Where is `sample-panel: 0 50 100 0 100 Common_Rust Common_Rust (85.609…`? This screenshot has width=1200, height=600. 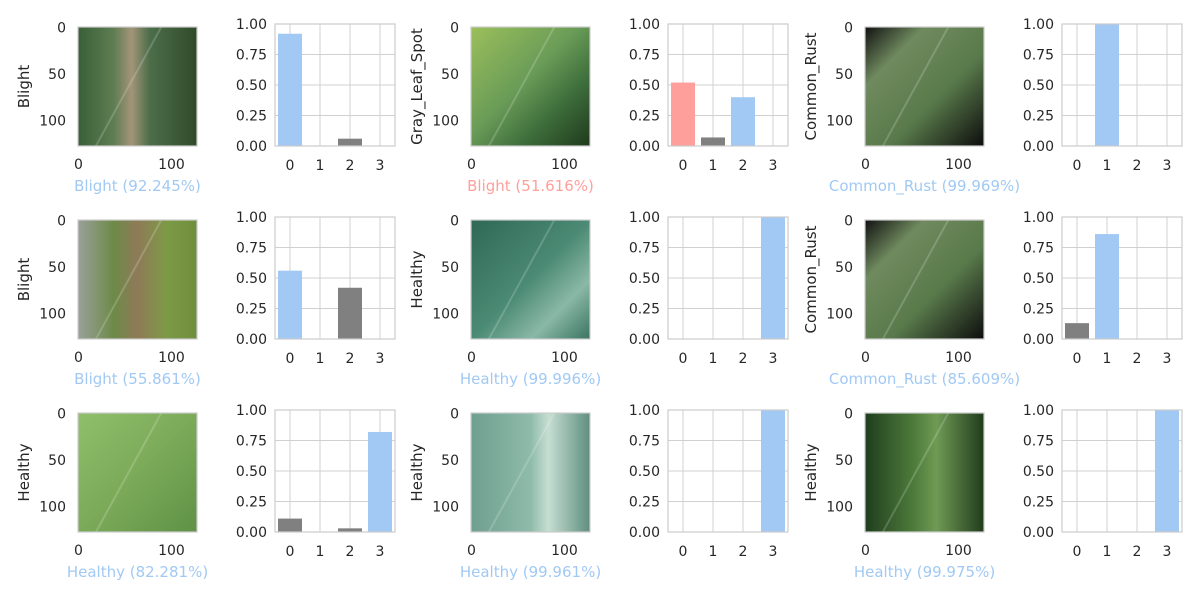 sample-panel: 0 50 100 0 100 Common_Rust Common_Rust (85.609… is located at coordinates (992, 299).